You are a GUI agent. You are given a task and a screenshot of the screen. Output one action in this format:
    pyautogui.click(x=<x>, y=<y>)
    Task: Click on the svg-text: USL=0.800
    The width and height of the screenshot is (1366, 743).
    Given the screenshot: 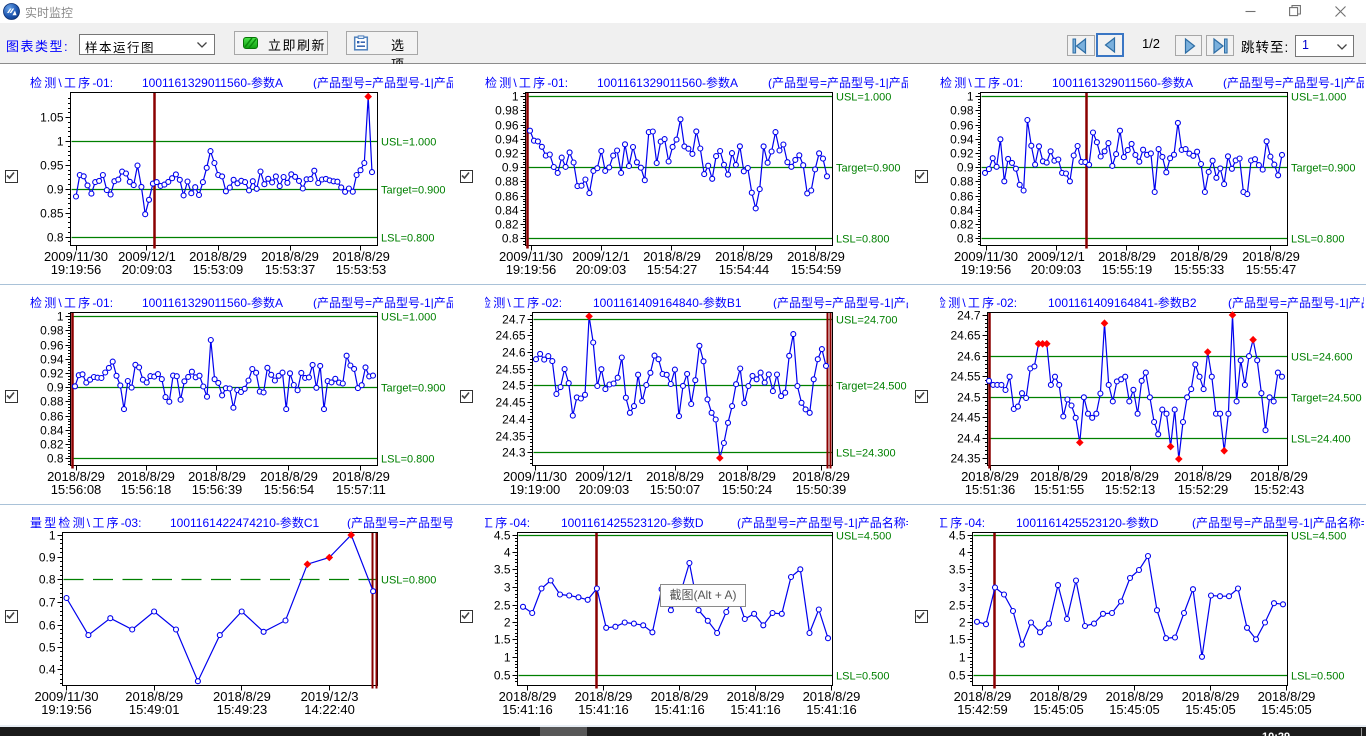 What is the action you would take?
    pyautogui.click(x=408, y=581)
    